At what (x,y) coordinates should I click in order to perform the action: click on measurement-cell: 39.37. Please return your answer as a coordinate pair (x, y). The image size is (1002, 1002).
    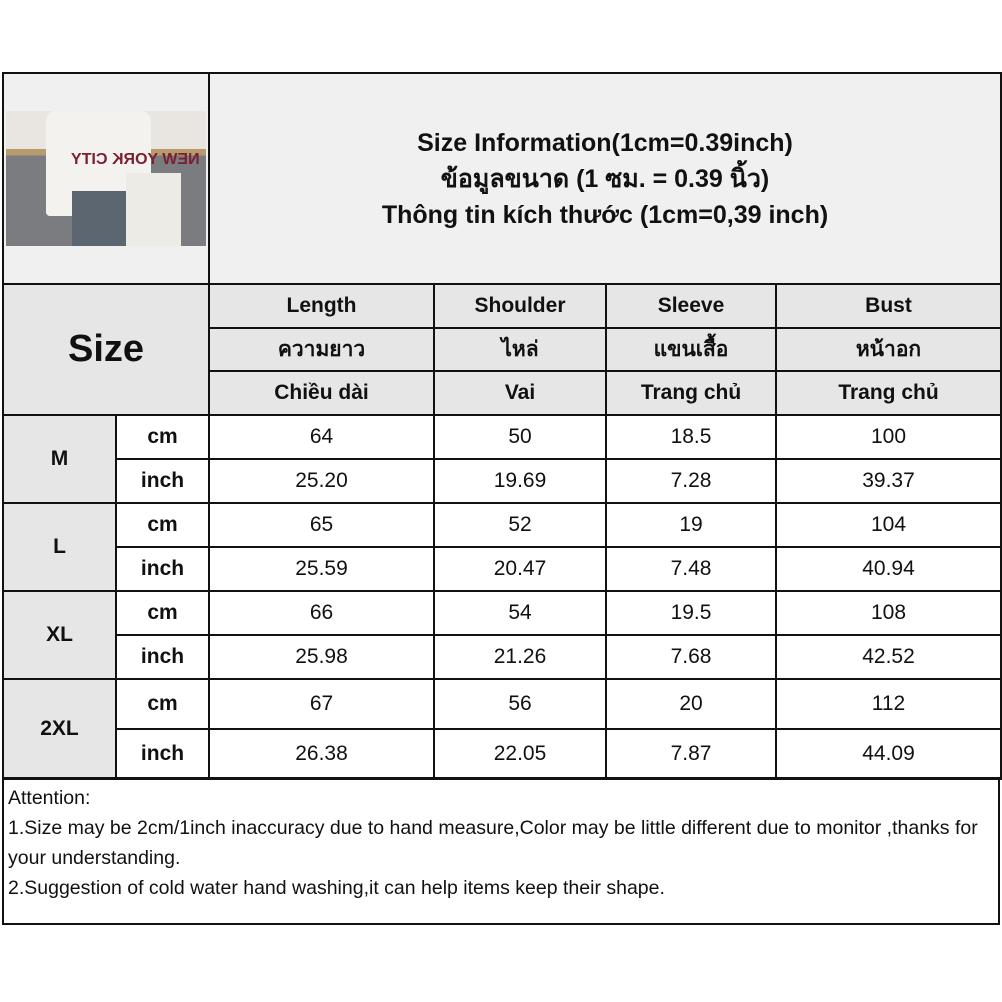
    Looking at the image, I should click on (888, 481).